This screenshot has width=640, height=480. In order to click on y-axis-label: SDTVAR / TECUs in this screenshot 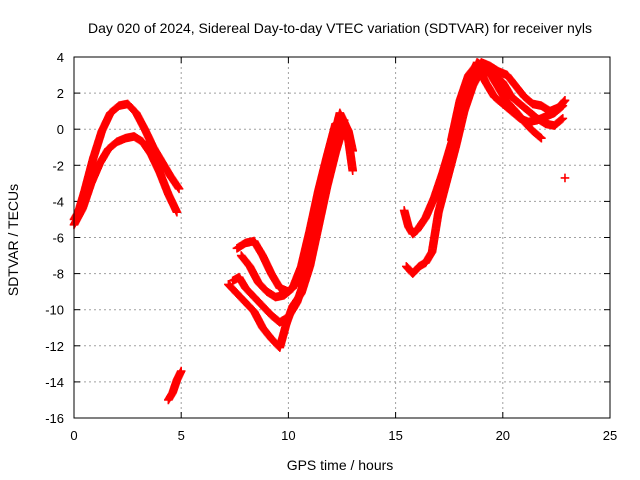, I will do `click(13, 240)`.